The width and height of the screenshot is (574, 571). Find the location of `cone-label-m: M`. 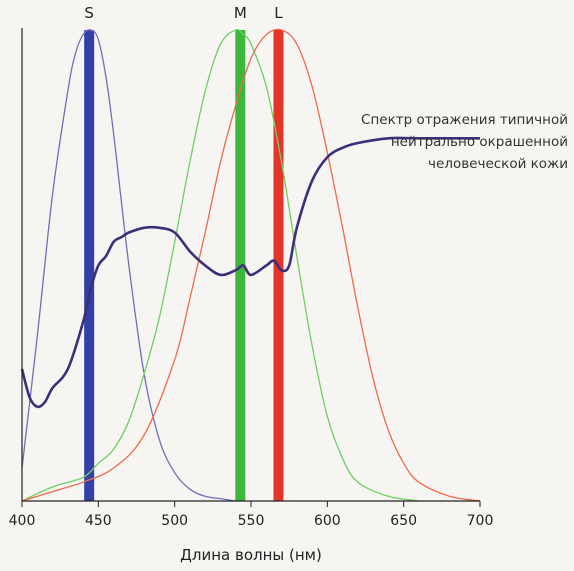

cone-label-m: M is located at coordinates (240, 13).